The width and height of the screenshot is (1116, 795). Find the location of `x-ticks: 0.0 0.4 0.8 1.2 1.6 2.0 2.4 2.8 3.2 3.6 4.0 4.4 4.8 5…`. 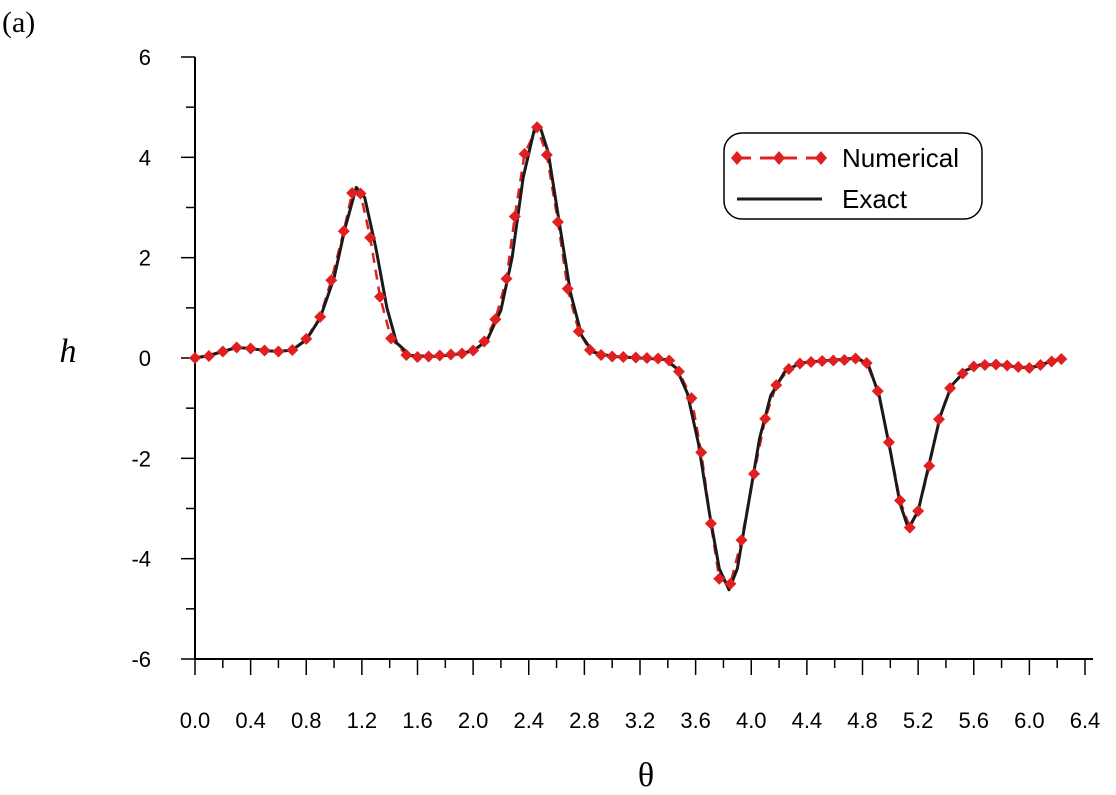

x-ticks: 0.0 0.4 0.8 1.2 1.6 2.0 2.4 2.8 3.2 3.6 4.0 4.4 4.8 5… is located at coordinates (640, 696).